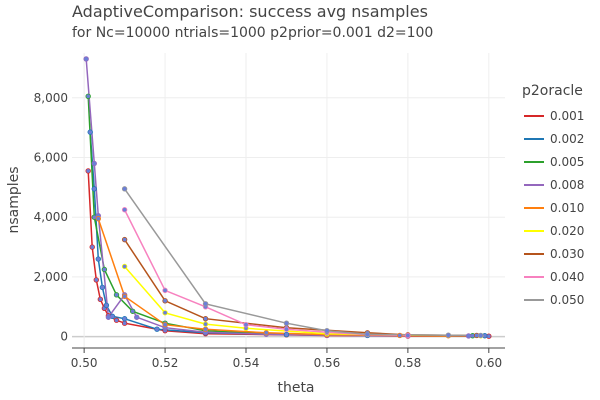  I want to click on x-axis-label: theta, so click(295, 388).